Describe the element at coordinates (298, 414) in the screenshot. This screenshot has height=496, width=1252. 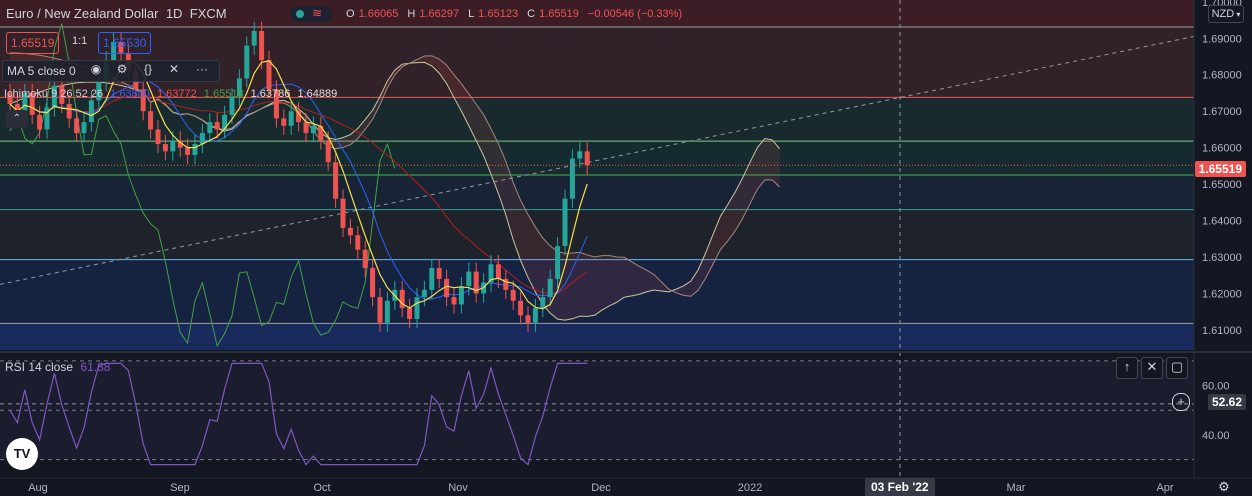
I see `rsi-line` at that location.